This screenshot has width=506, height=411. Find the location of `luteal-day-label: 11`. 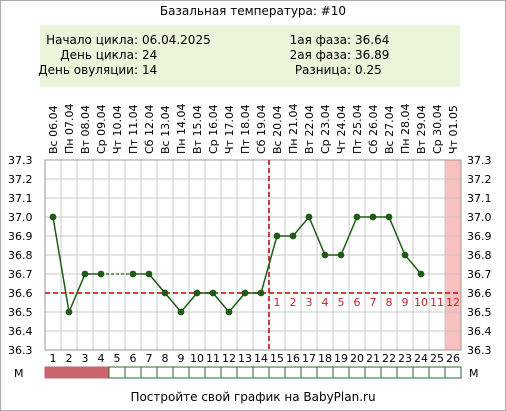

luteal-day-label: 11 is located at coordinates (437, 302).